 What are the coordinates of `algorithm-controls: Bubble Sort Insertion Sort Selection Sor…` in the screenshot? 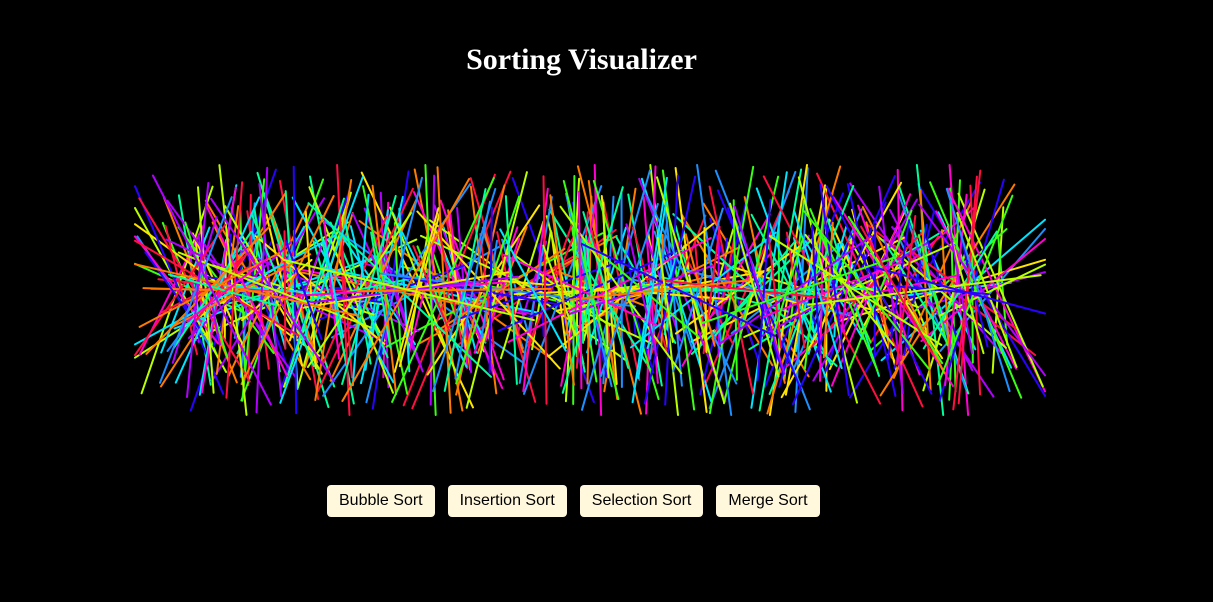 It's located at (573, 501).